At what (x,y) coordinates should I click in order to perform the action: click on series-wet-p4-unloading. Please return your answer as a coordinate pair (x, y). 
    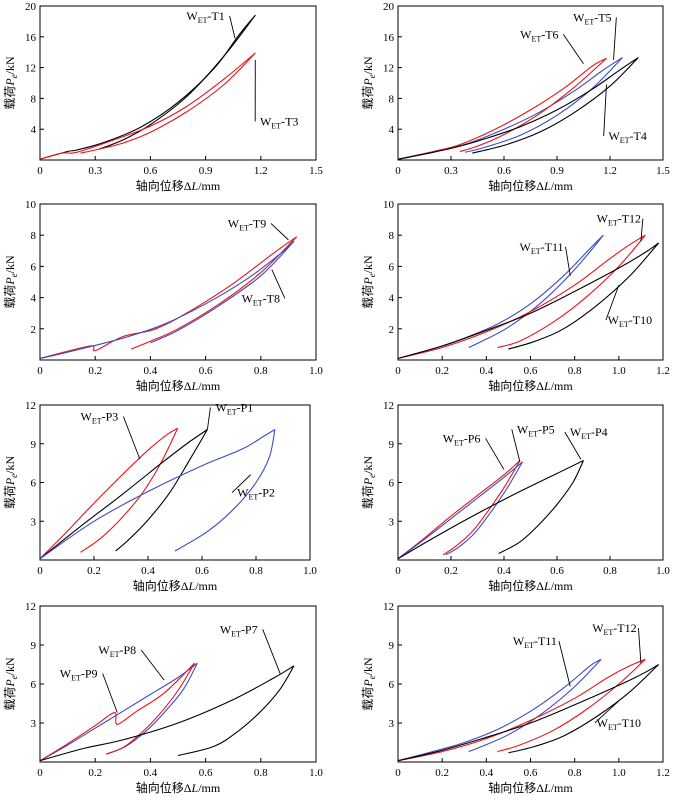
    Looking at the image, I should click on (541, 507).